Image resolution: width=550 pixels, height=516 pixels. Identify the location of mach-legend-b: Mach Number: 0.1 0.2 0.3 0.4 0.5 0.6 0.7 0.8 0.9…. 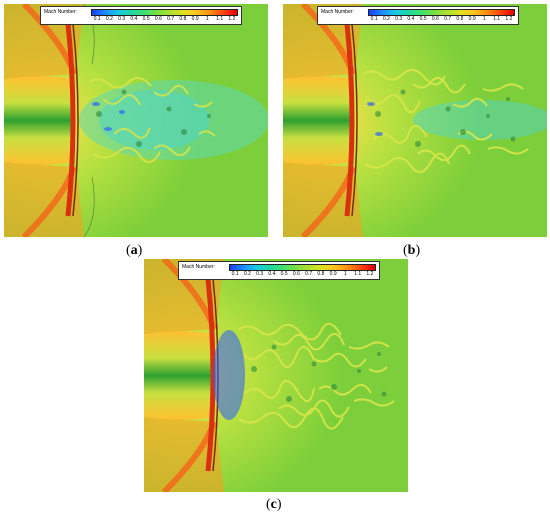
(418, 15).